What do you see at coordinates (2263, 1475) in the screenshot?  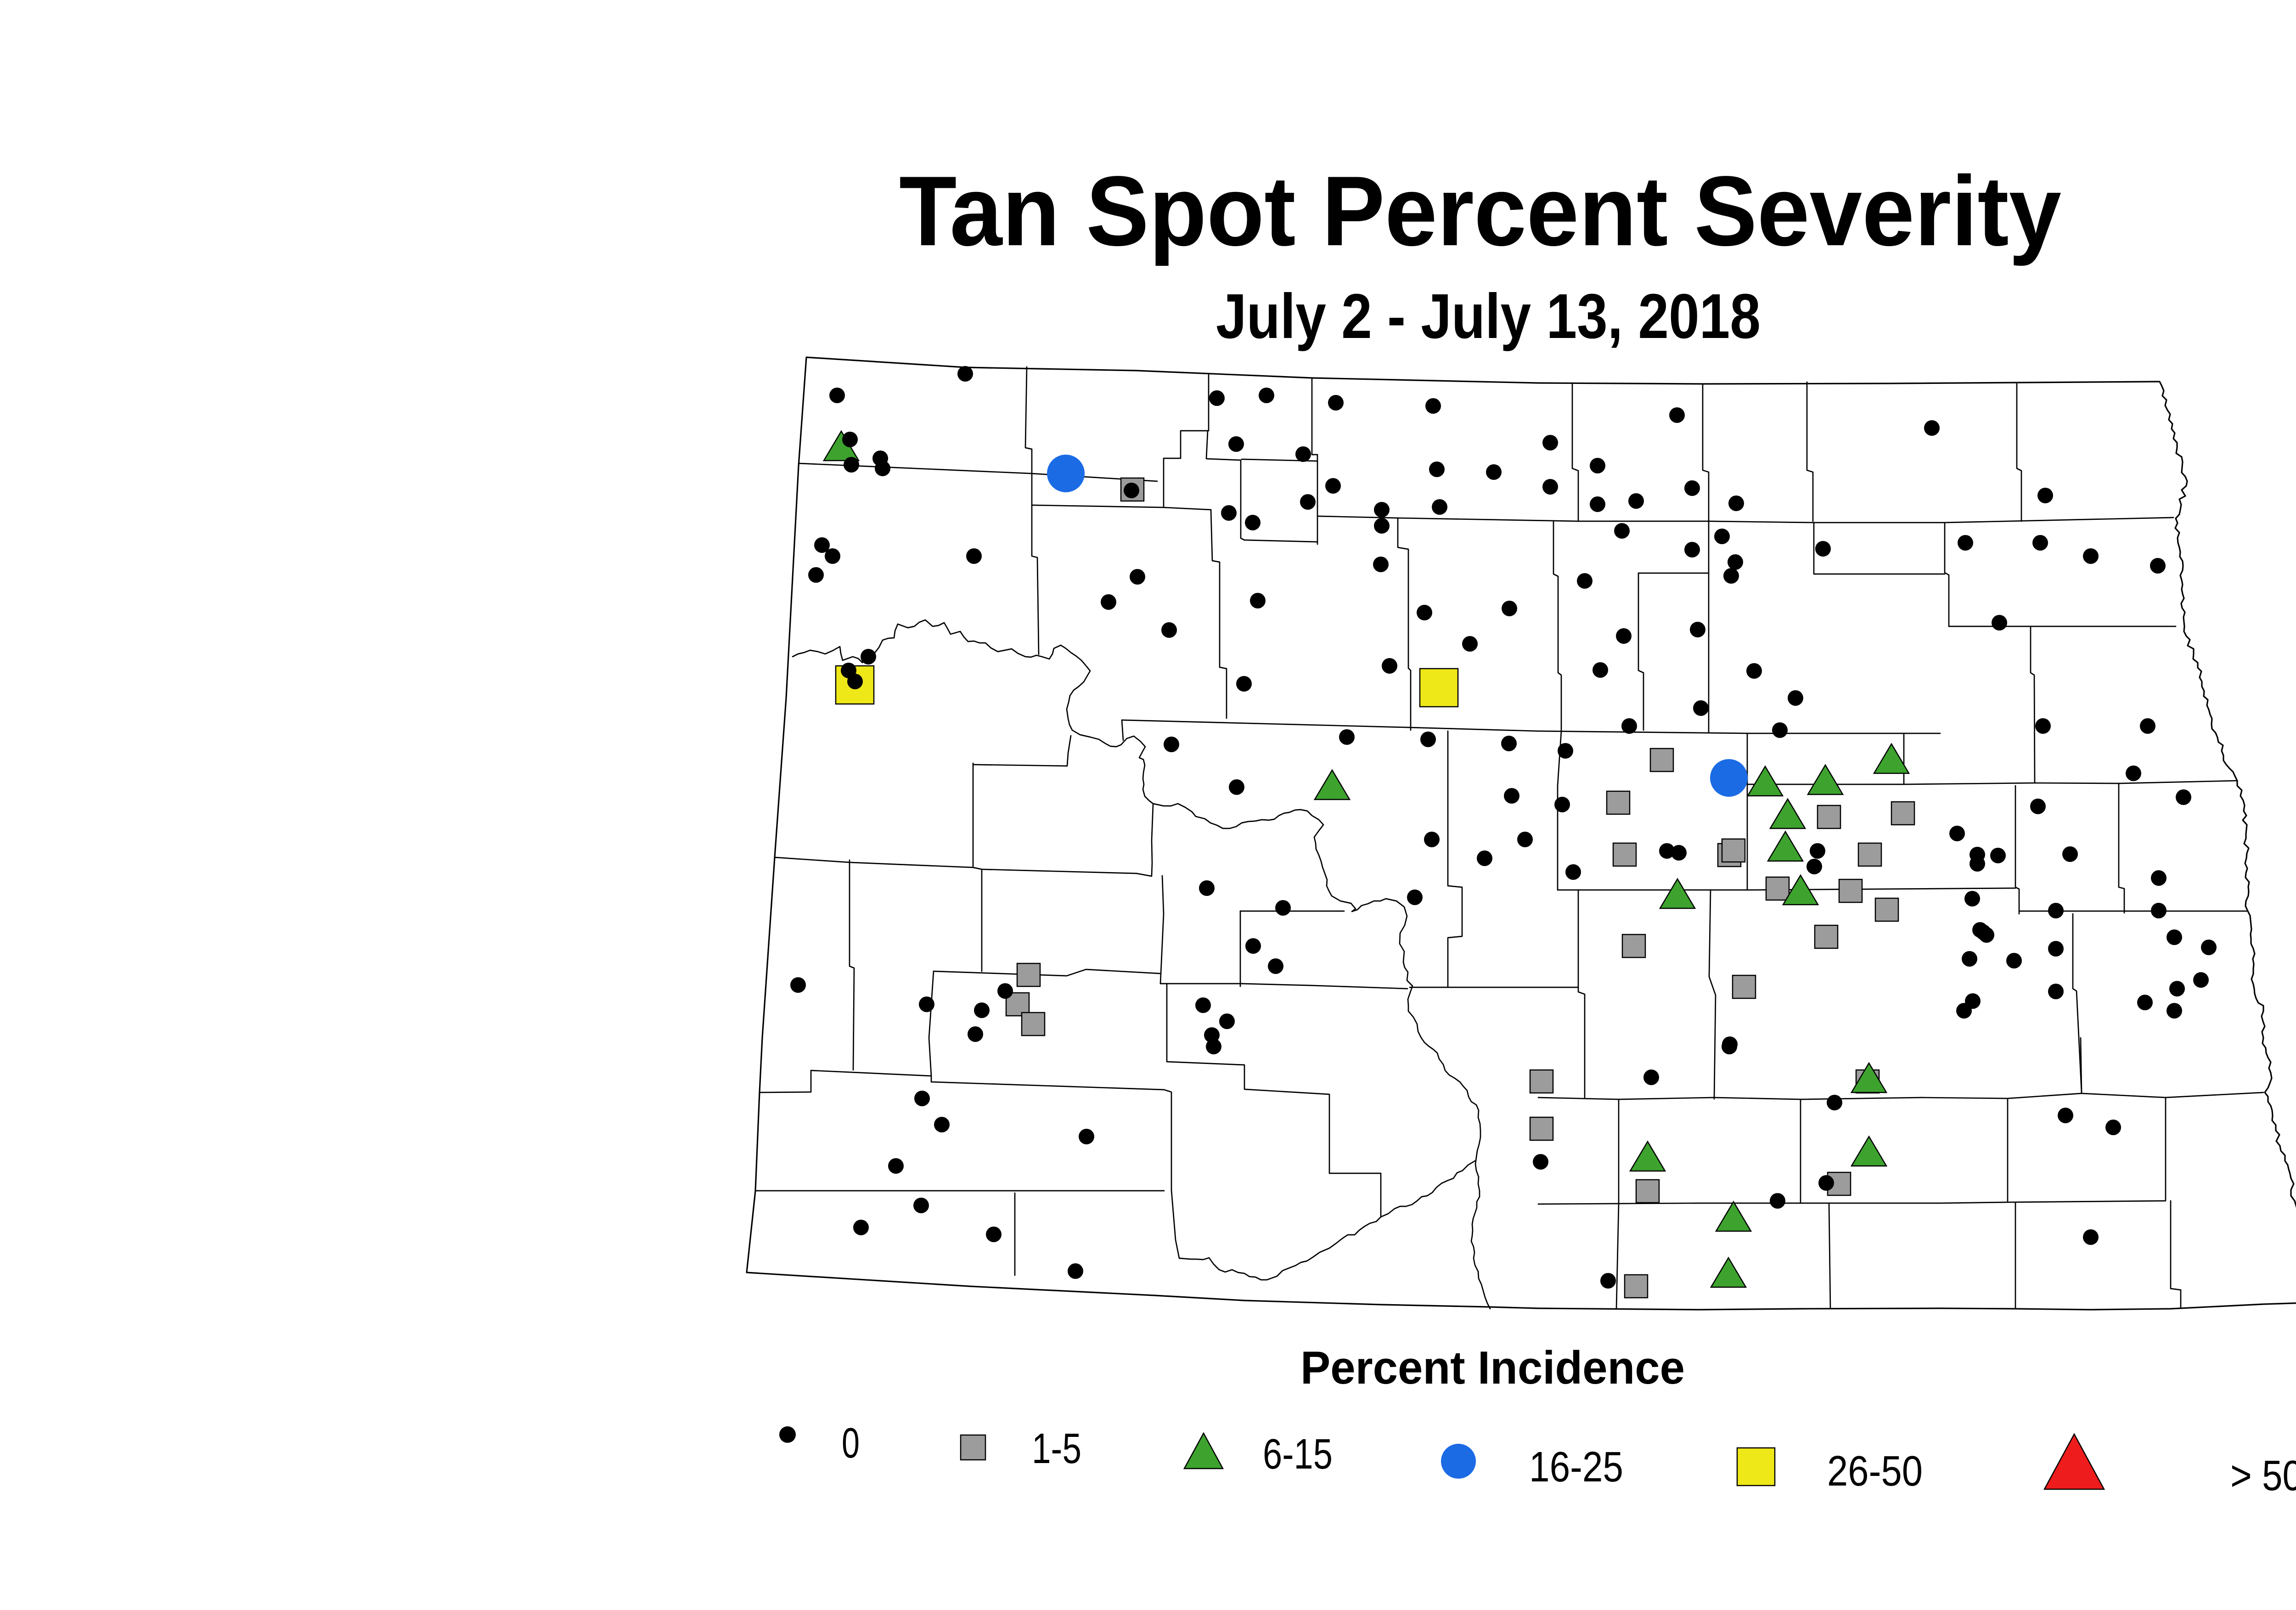 I see `svg-text: > 50` at bounding box center [2263, 1475].